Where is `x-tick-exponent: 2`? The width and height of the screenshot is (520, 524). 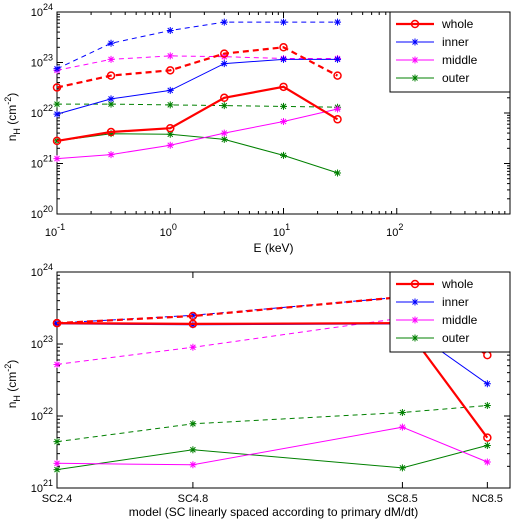 x-tick-exponent: 2 is located at coordinates (400, 227).